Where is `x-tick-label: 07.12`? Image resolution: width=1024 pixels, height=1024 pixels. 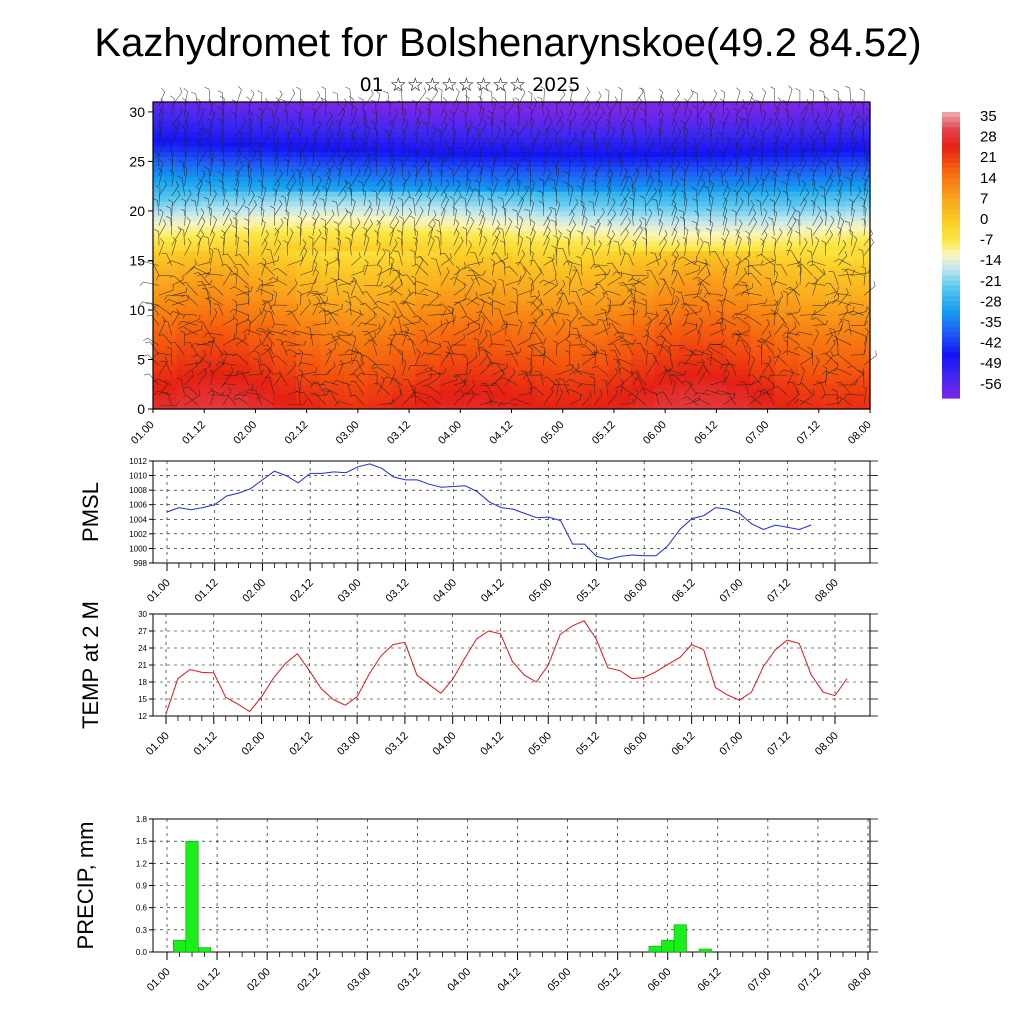 x-tick-label: 07.12 is located at coordinates (779, 744).